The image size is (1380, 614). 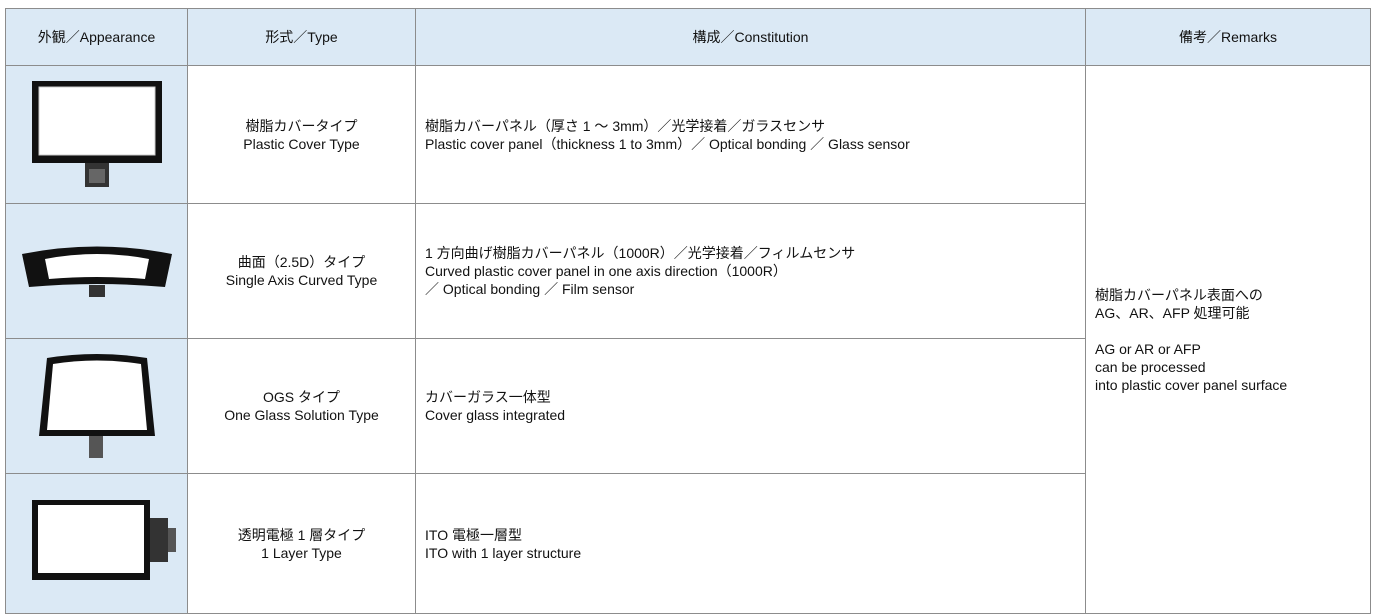 I want to click on type-cell: 曲面（2.5D）タイプ Single Axis Curved Type, so click(x=301, y=271).